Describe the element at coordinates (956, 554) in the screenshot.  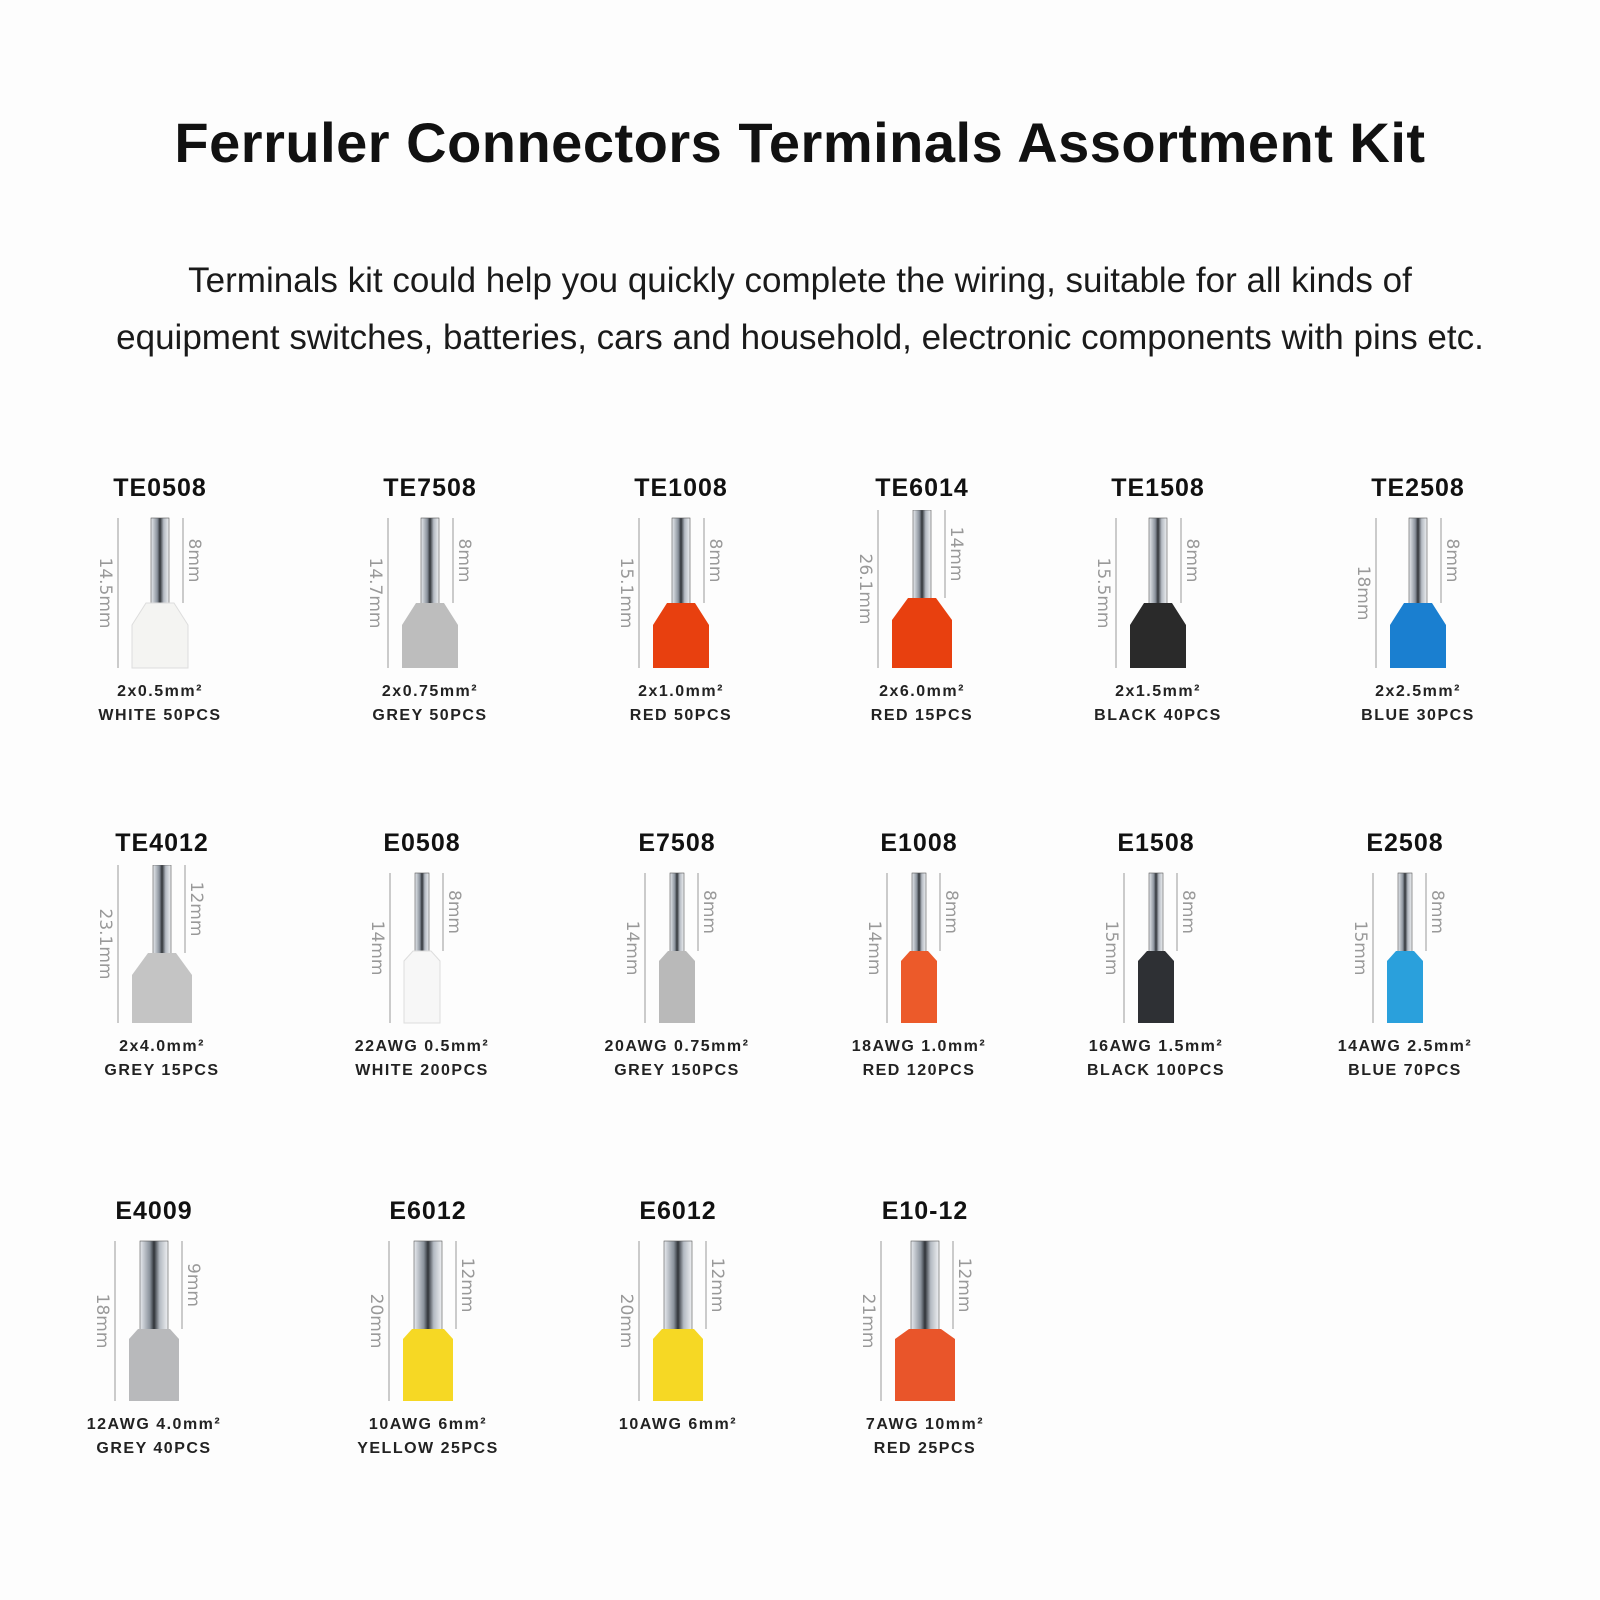
I see `pin-length-label: 14mm` at that location.